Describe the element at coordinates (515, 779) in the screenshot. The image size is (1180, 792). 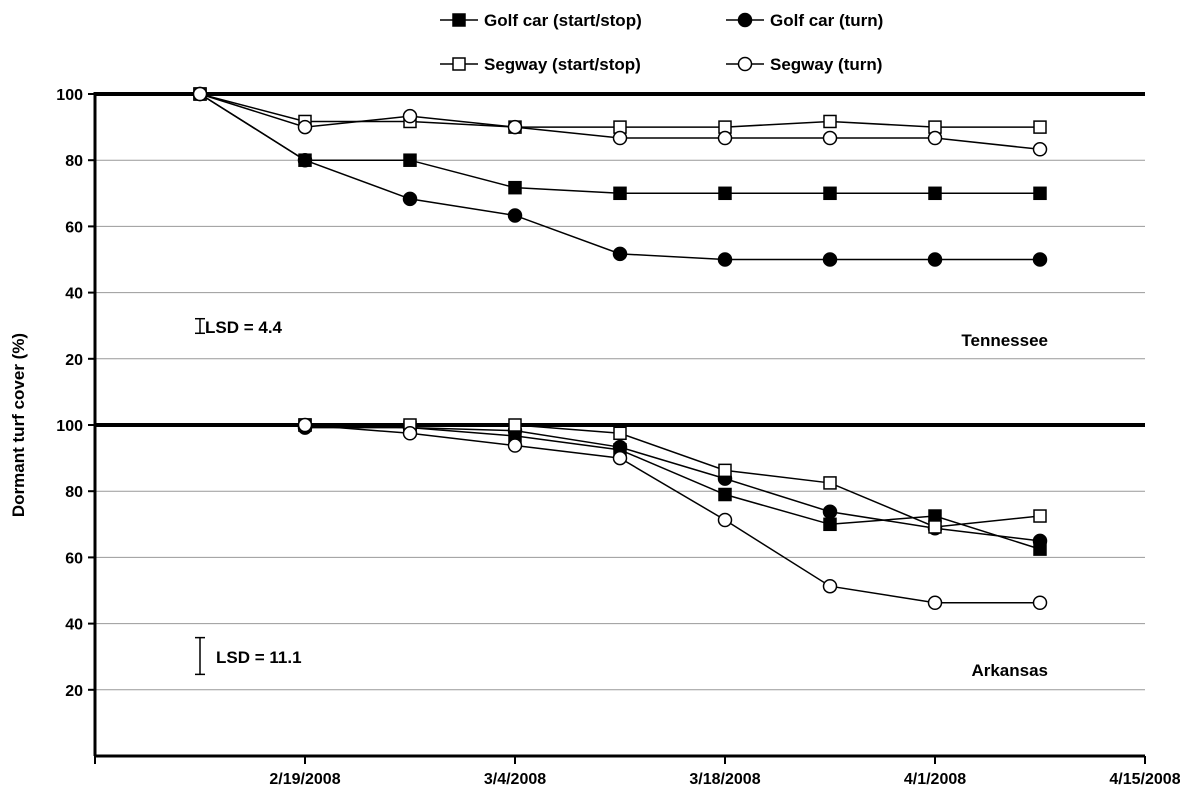
I see `x-tick-label: 3/4/2008` at that location.